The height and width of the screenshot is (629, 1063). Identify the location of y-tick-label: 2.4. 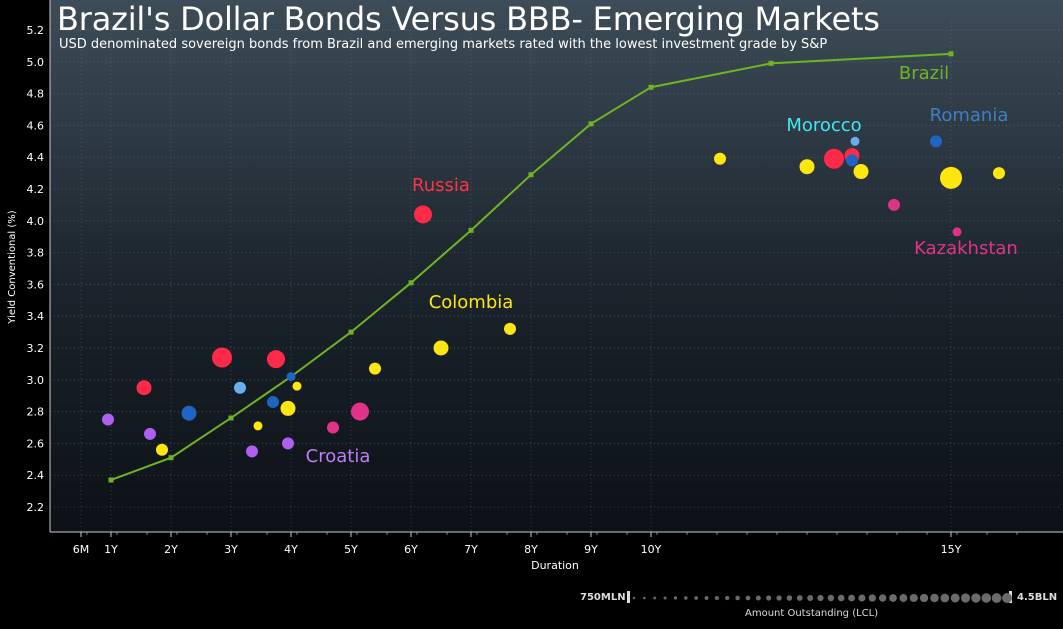
(36, 475).